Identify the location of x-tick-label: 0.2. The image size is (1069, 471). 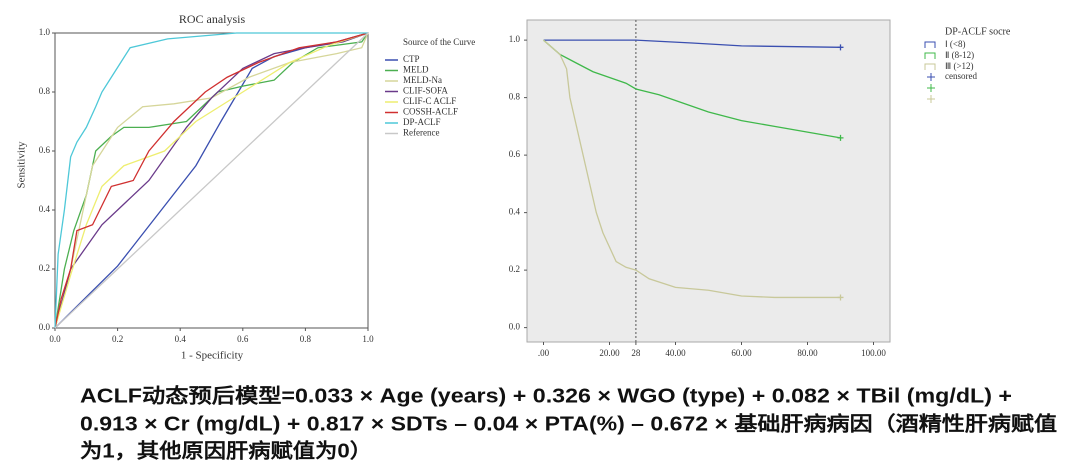
(117, 339).